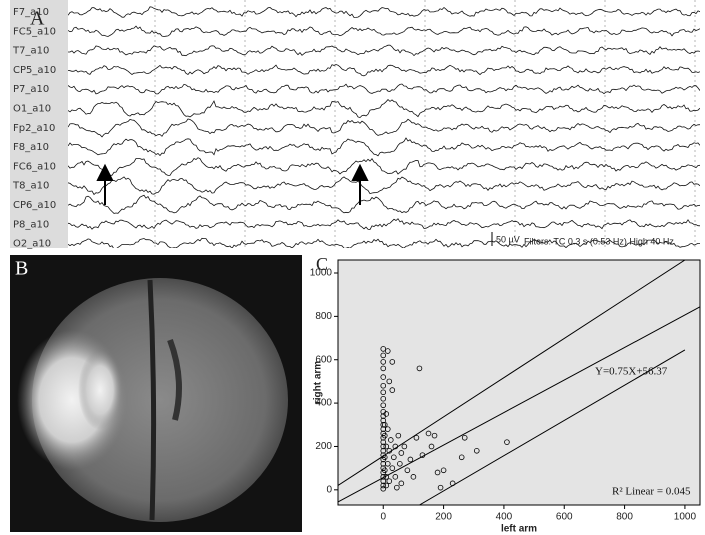  I want to click on channel-label: Fp2_a10, so click(34, 128).